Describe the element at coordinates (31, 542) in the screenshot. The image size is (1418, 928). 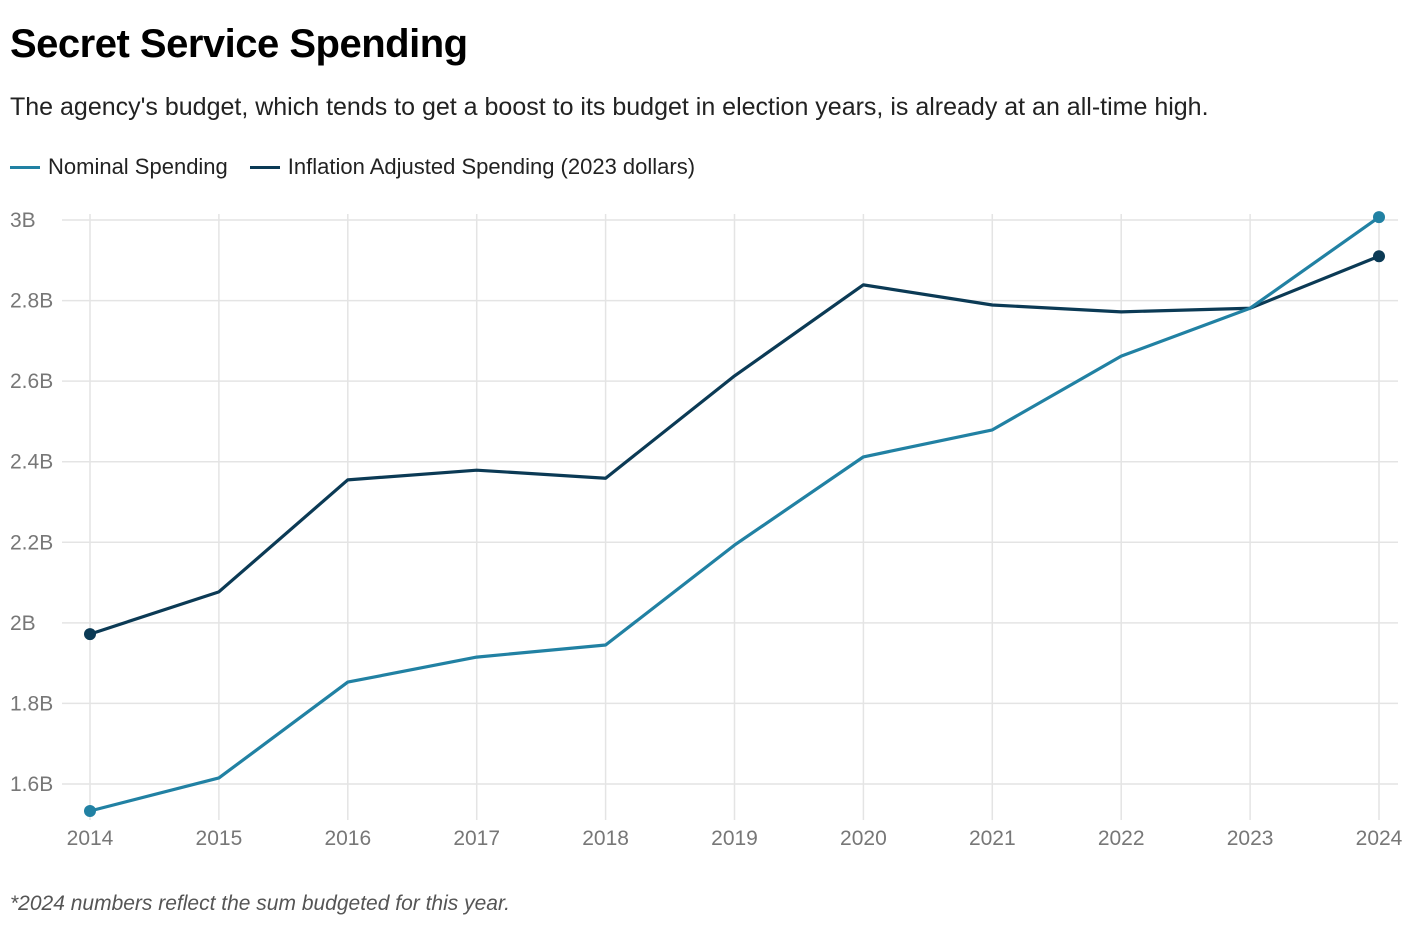
I see `y-tick-label: 2.2B` at that location.